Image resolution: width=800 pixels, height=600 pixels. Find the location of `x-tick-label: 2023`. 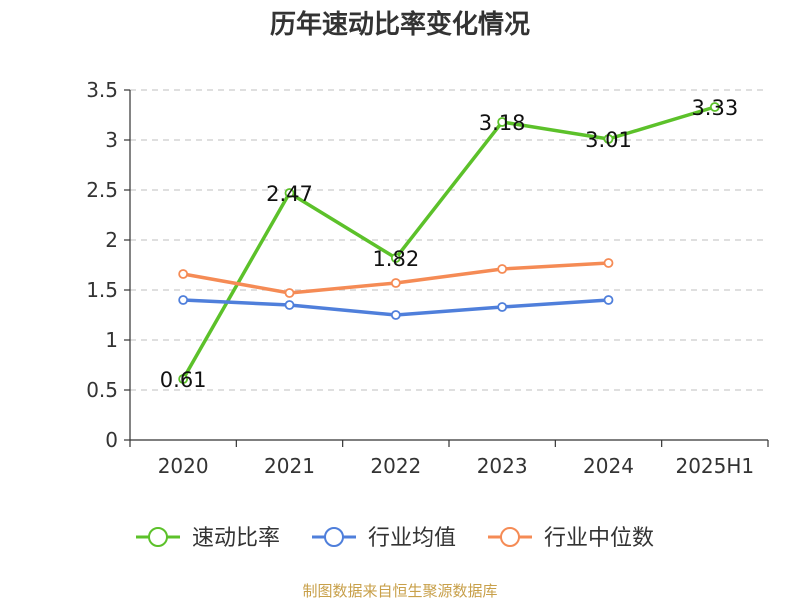

x-tick-label: 2023 is located at coordinates (502, 466).